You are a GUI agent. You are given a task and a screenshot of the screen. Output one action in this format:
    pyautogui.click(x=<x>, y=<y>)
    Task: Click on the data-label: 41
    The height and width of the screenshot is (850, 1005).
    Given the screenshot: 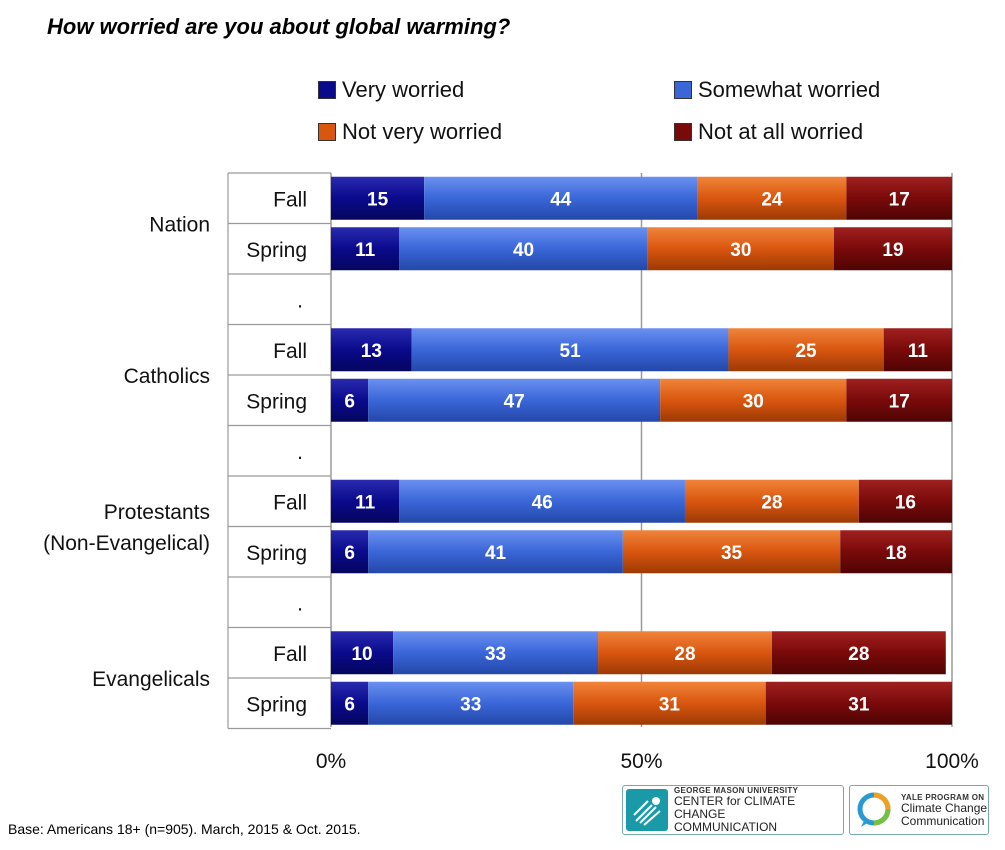 What is the action you would take?
    pyautogui.click(x=496, y=553)
    